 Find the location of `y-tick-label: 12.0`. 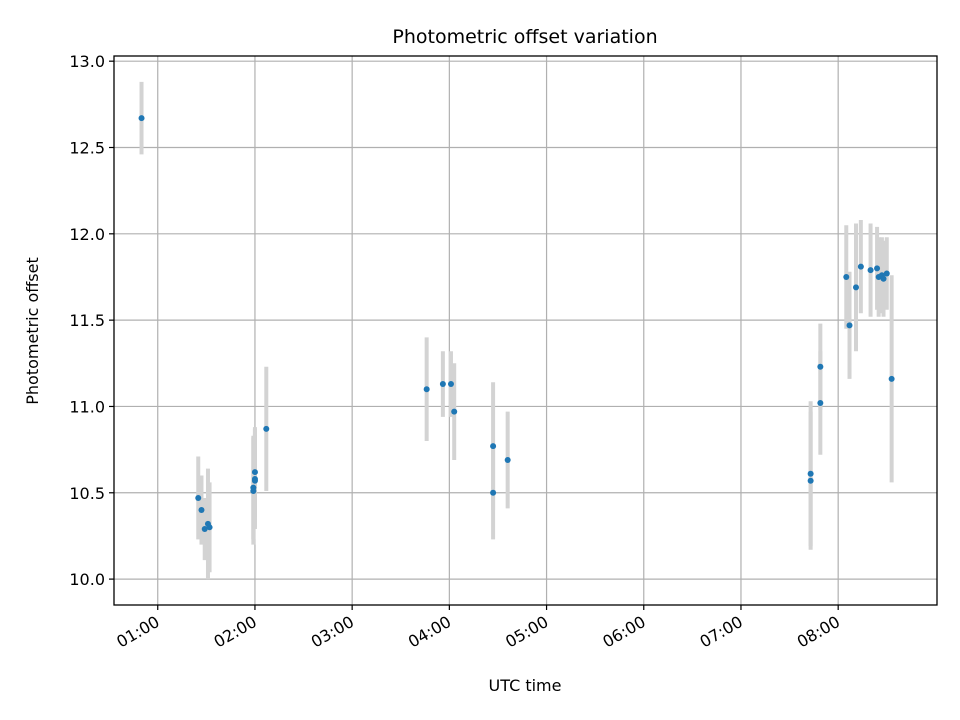

y-tick-label: 12.0 is located at coordinates (87, 234).